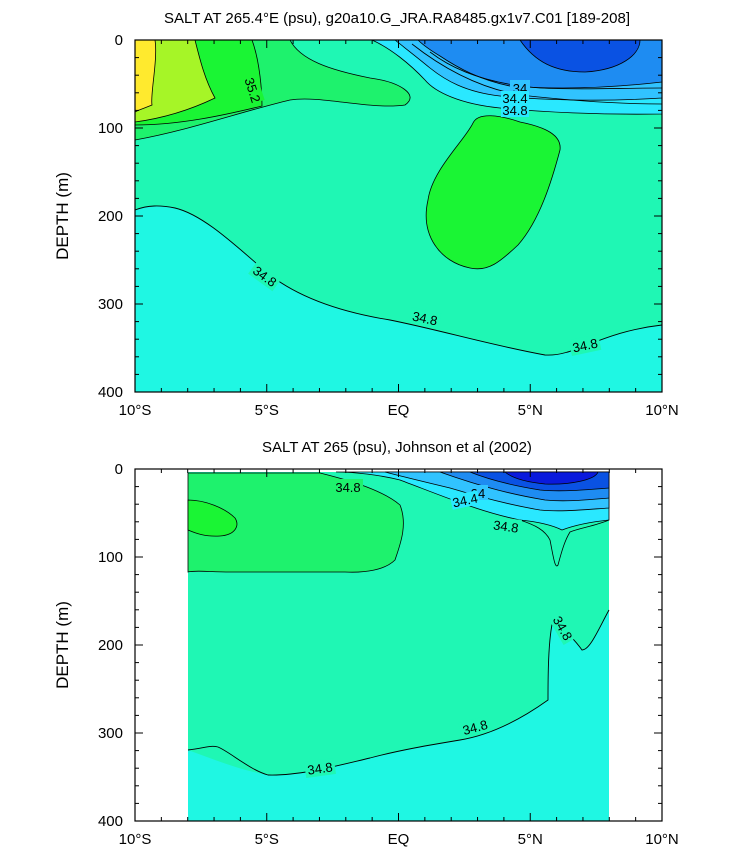 The height and width of the screenshot is (868, 732). I want to click on bottom-contour-label-34-4: 34.4, so click(465, 501).